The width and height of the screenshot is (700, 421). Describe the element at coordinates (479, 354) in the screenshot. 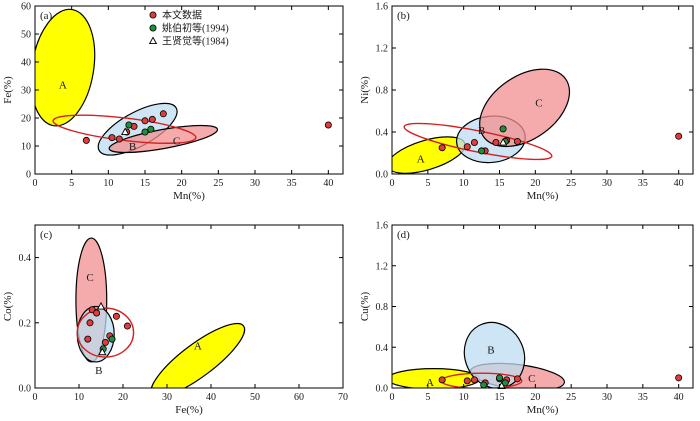

I see `plot-area-d` at that location.